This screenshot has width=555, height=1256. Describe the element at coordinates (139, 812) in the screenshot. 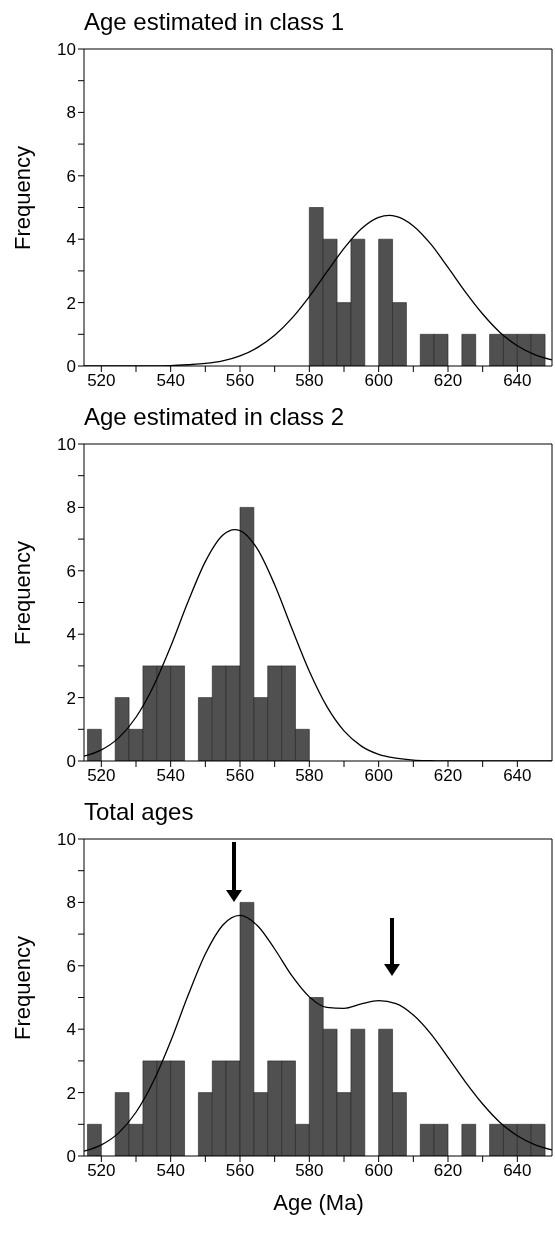

I see `chart-title: Total ages` at that location.